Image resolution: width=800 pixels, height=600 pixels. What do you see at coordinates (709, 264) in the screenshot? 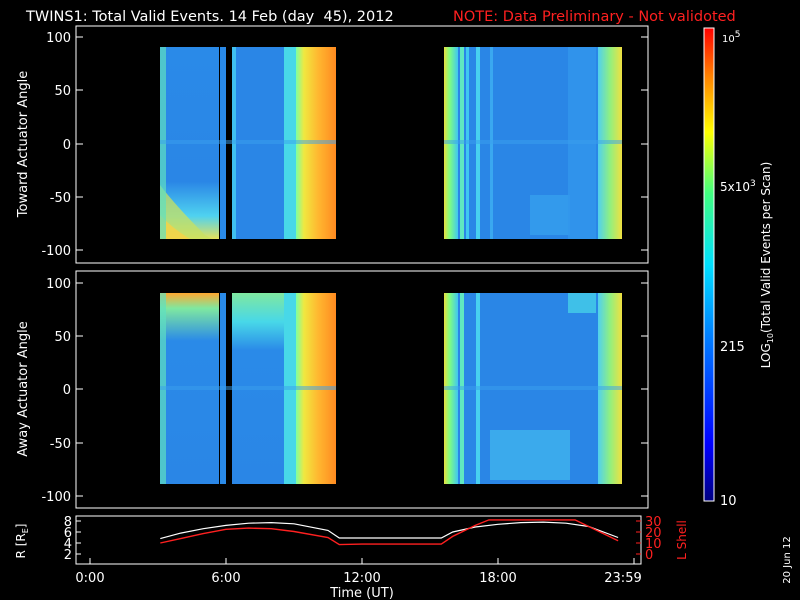
I see `colorbar-gradient` at bounding box center [709, 264].